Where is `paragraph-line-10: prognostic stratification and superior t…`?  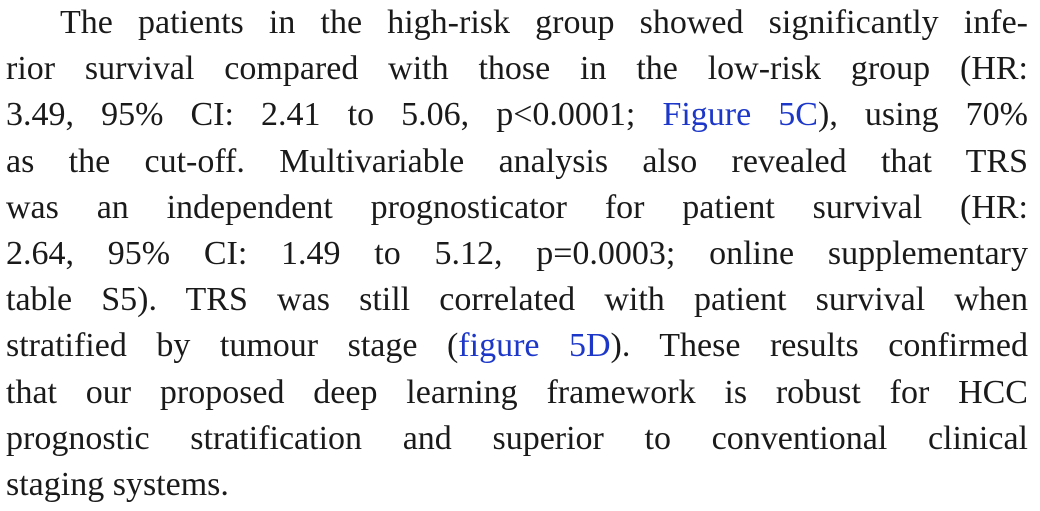
paragraph-line-10: prognostic stratification and superior t… is located at coordinates (517, 438).